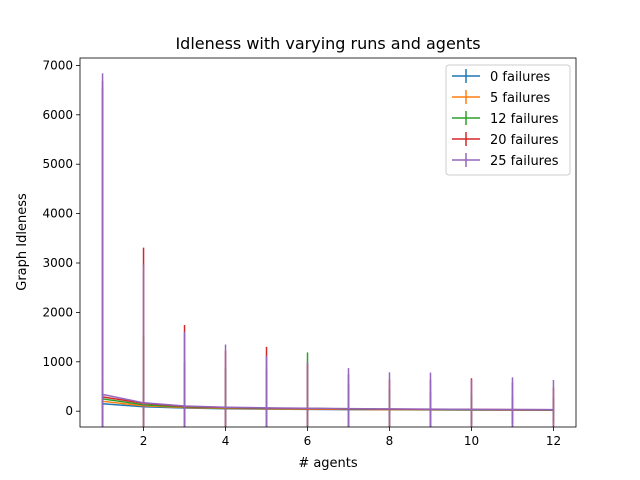 The width and height of the screenshot is (640, 480). What do you see at coordinates (524, 140) in the screenshot?
I see `legend-label: 20 failures` at bounding box center [524, 140].